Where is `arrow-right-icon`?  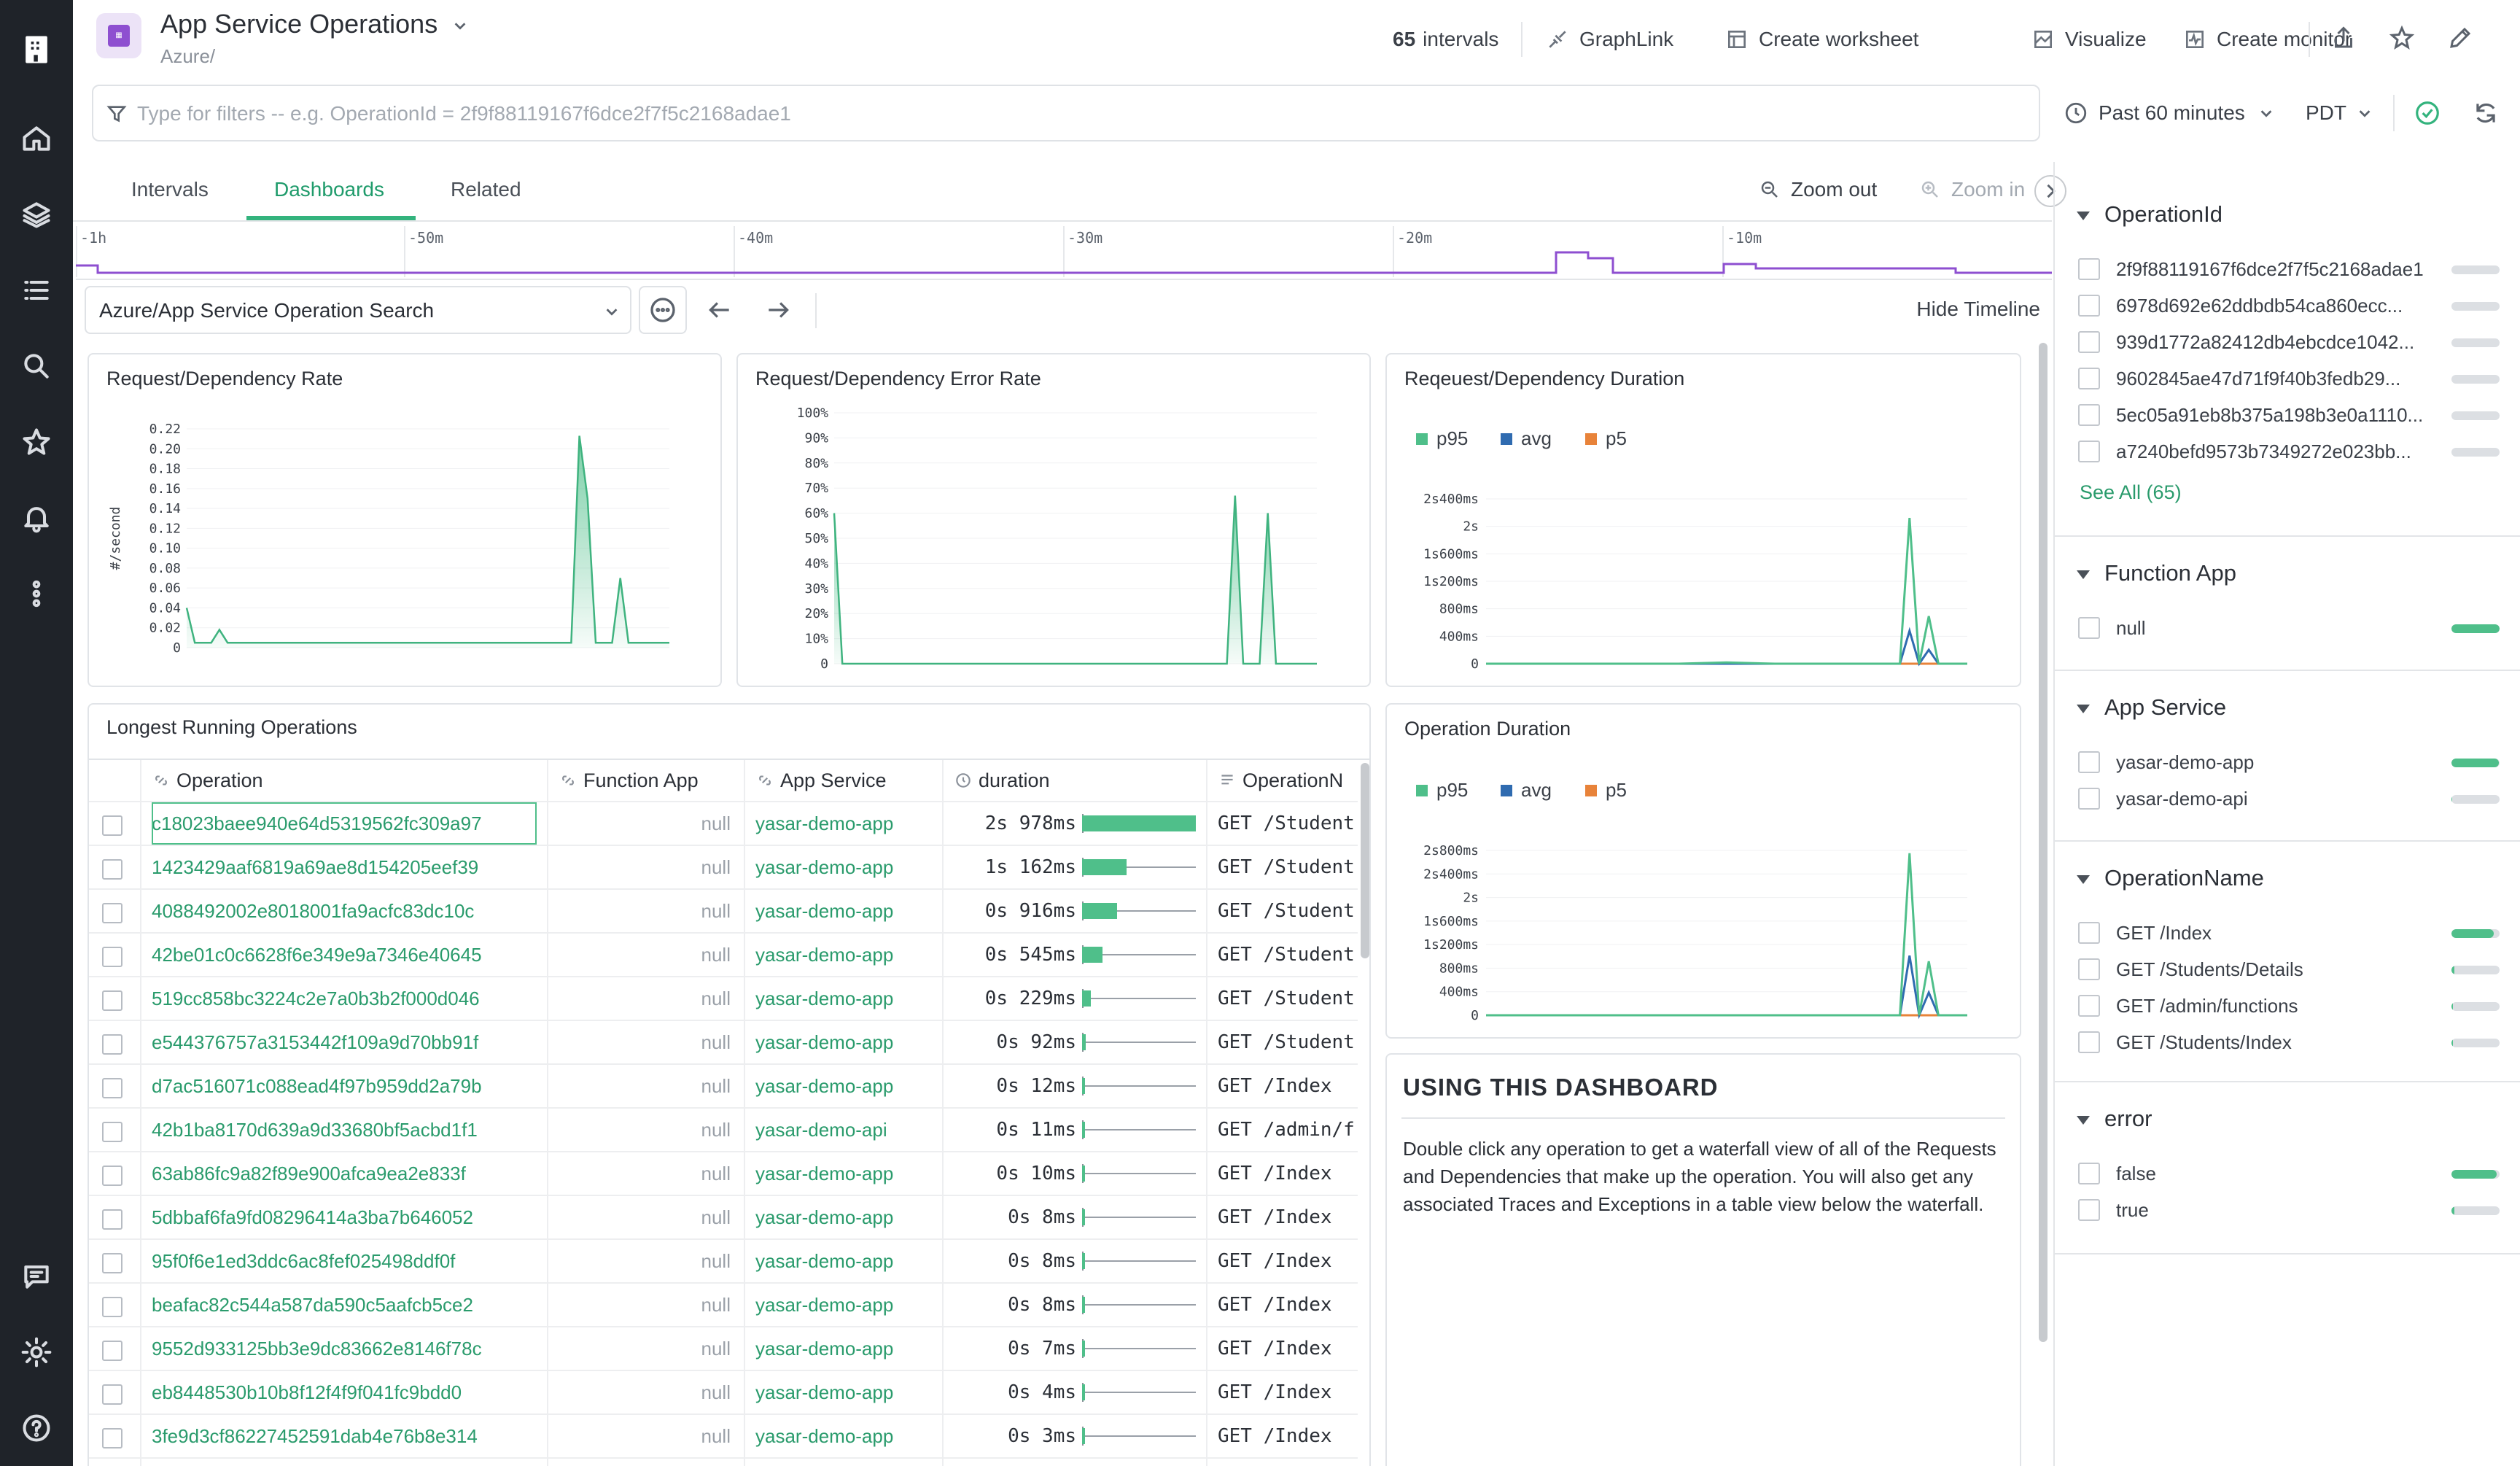
arrow-right-icon is located at coordinates (778, 310).